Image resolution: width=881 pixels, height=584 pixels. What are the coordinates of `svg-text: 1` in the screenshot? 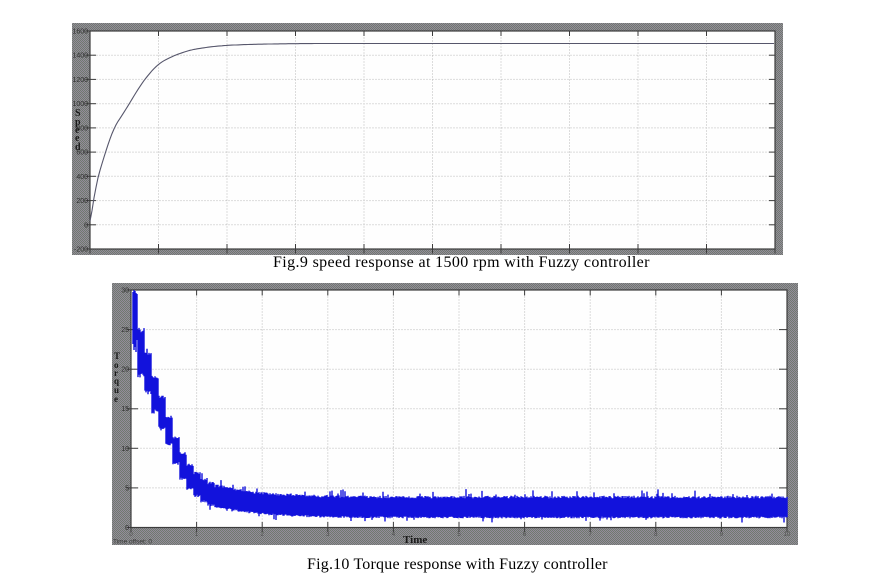 It's located at (197, 535).